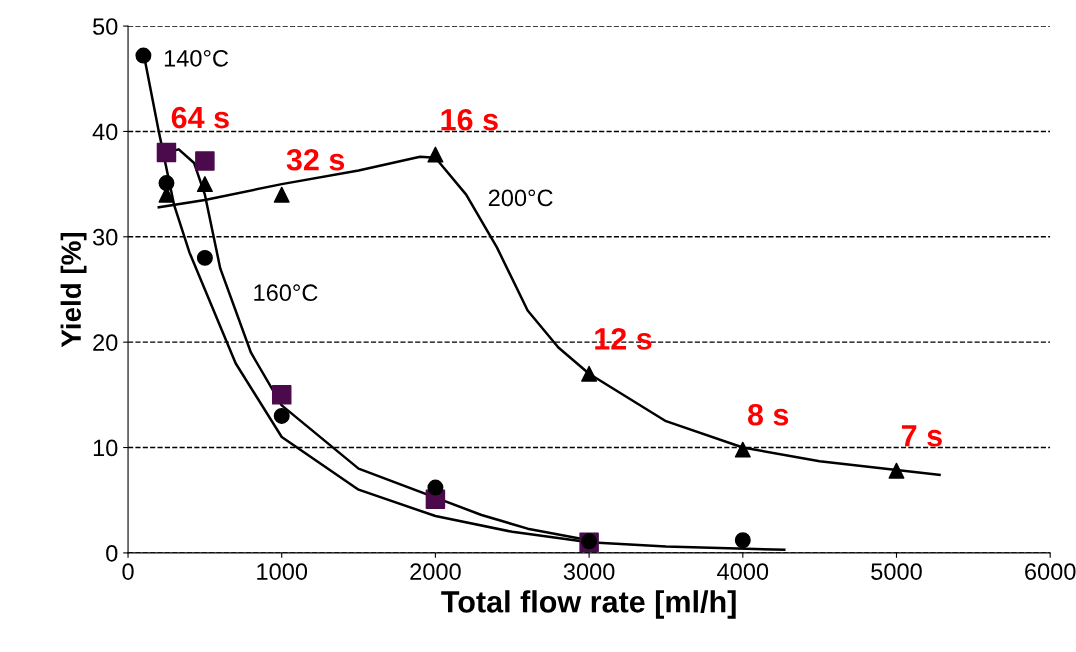 This screenshot has width=1076, height=652. I want to click on annotation: 8 s, so click(768, 414).